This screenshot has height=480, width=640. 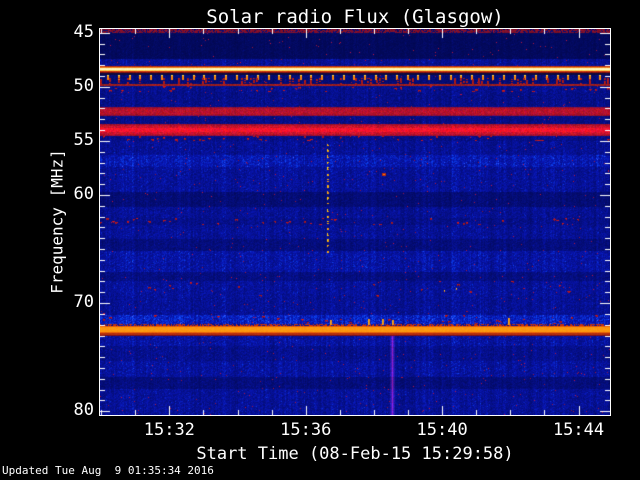 What do you see at coordinates (83, 302) in the screenshot?
I see `y-tick-label: 70` at bounding box center [83, 302].